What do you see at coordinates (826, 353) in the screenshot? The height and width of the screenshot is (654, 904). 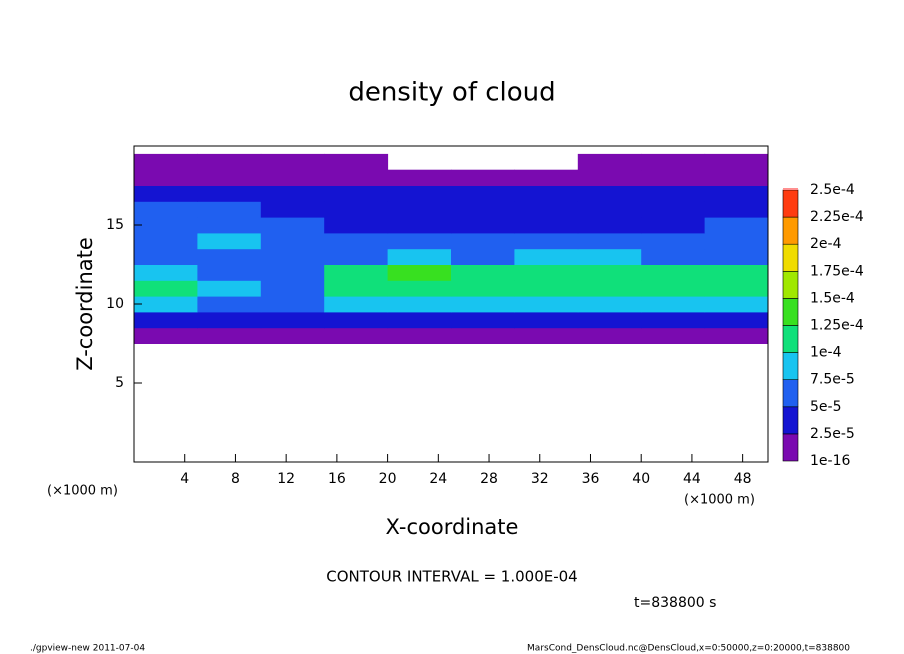 I see `colorbar-label: 1e-4` at bounding box center [826, 353].